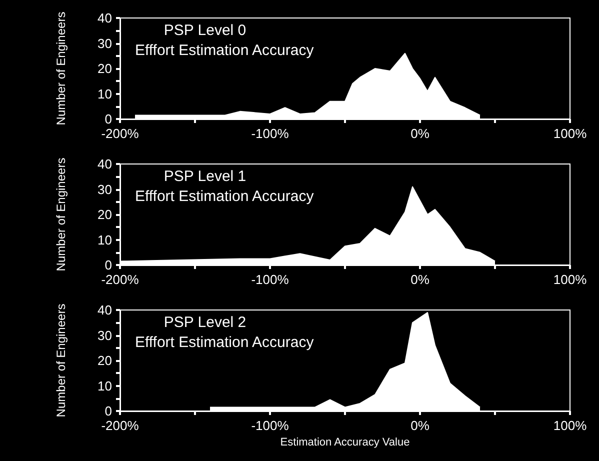  I want to click on chart-title: PSP Level 2, so click(205, 322).